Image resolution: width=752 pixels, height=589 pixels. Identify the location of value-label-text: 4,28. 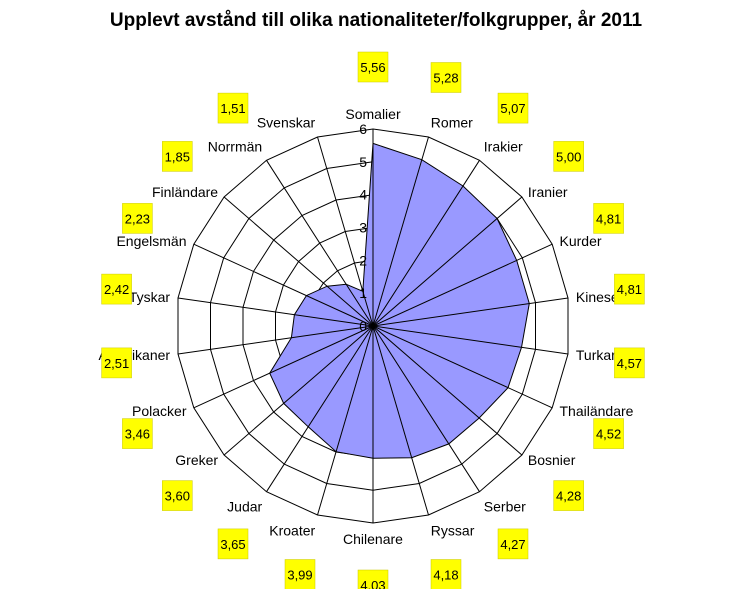
(568, 496).